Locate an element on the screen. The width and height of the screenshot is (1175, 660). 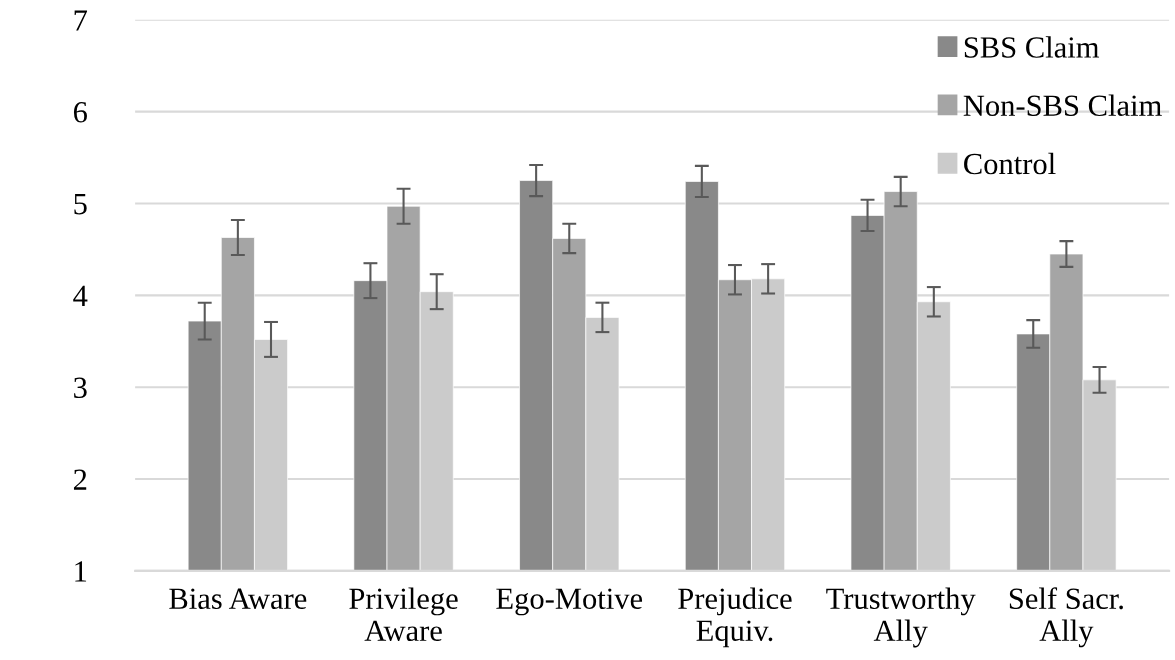
legend-label: SBS Claim is located at coordinates (1032, 47).